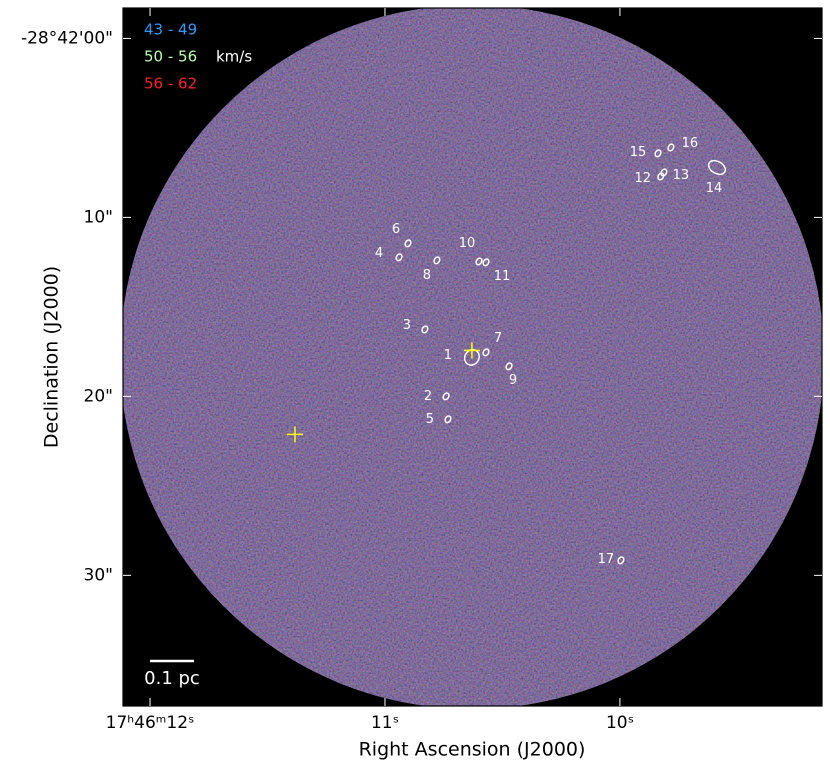  I want to click on source-label: 11, so click(502, 276).